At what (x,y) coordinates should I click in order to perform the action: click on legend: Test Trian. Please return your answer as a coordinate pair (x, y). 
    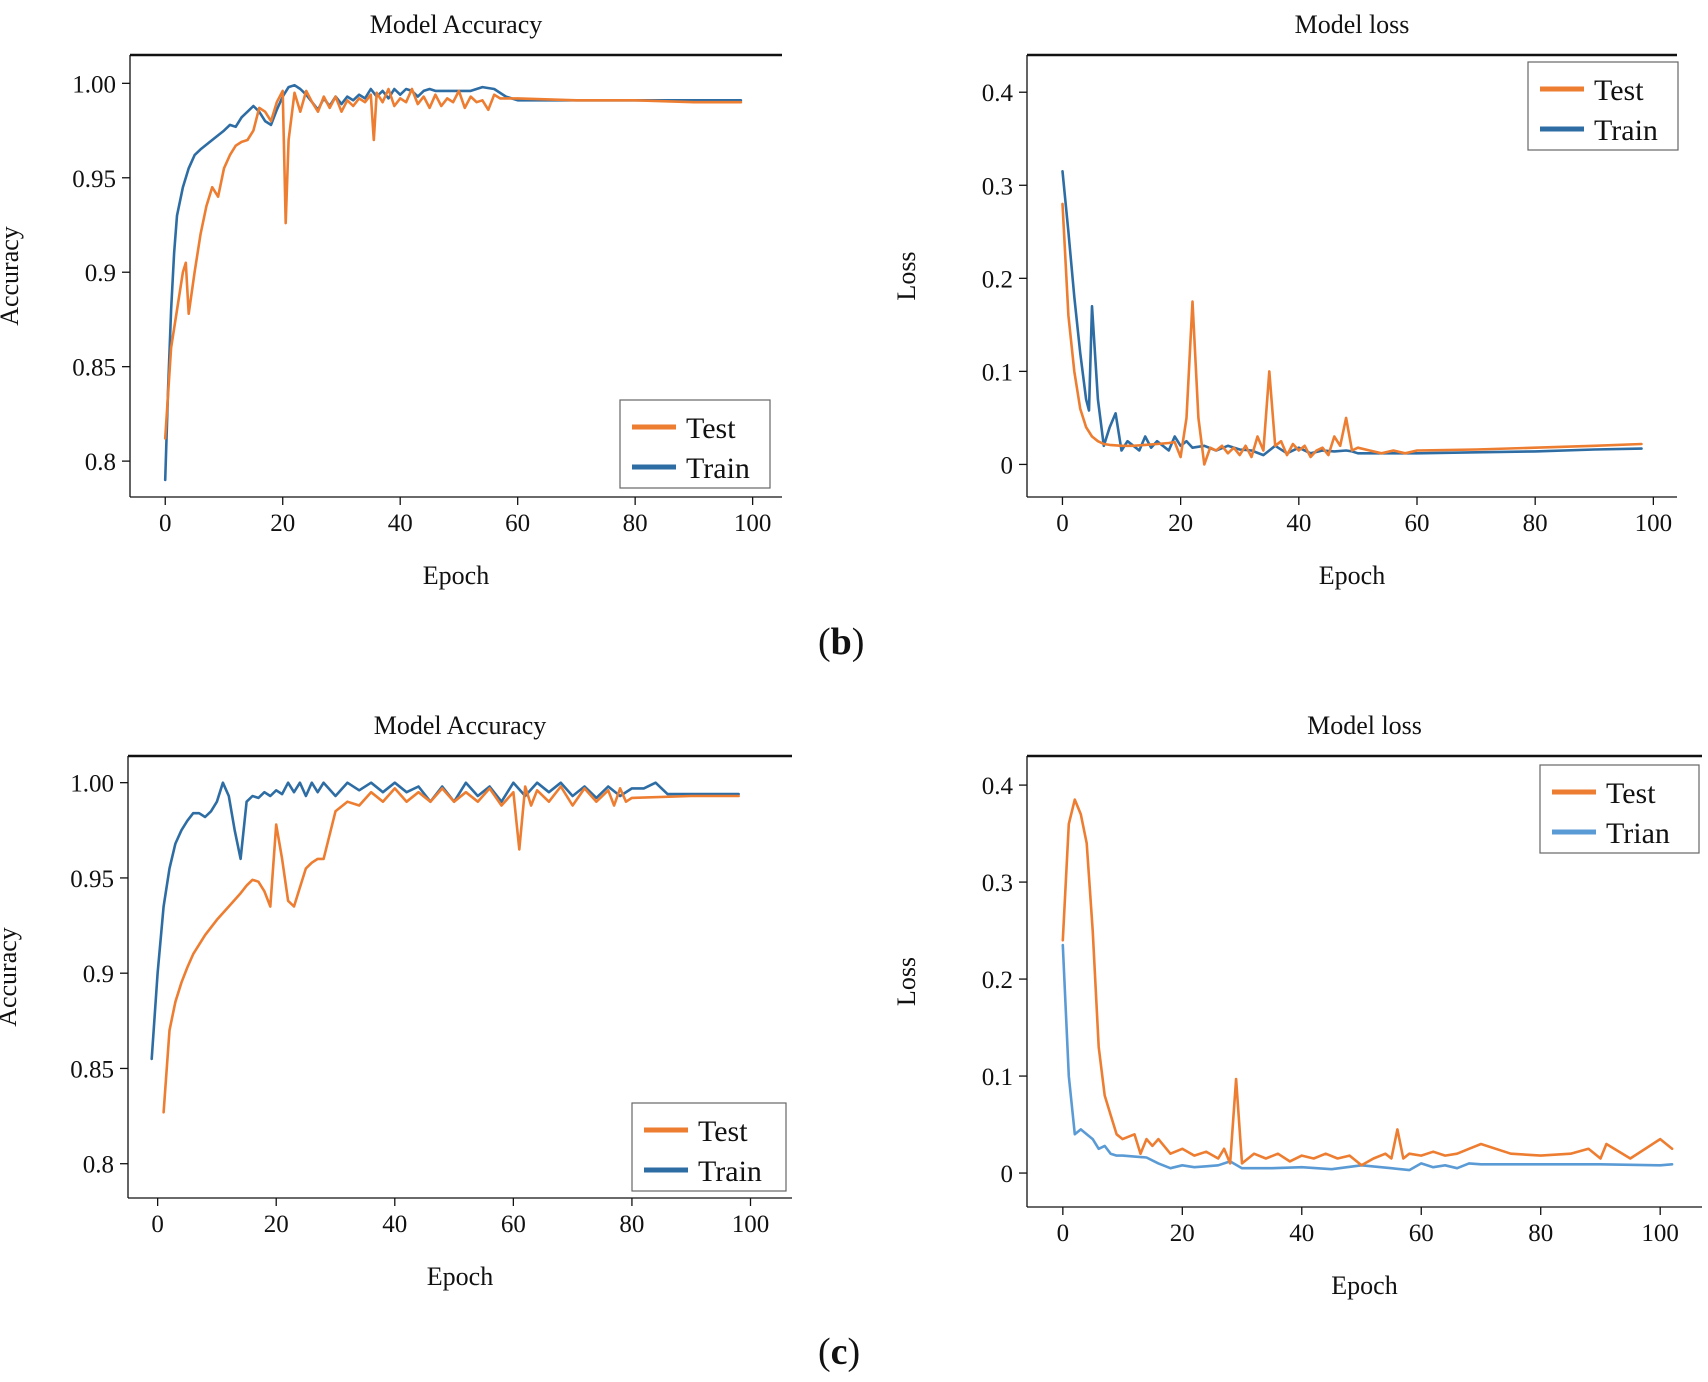
    Looking at the image, I should click on (1619, 809).